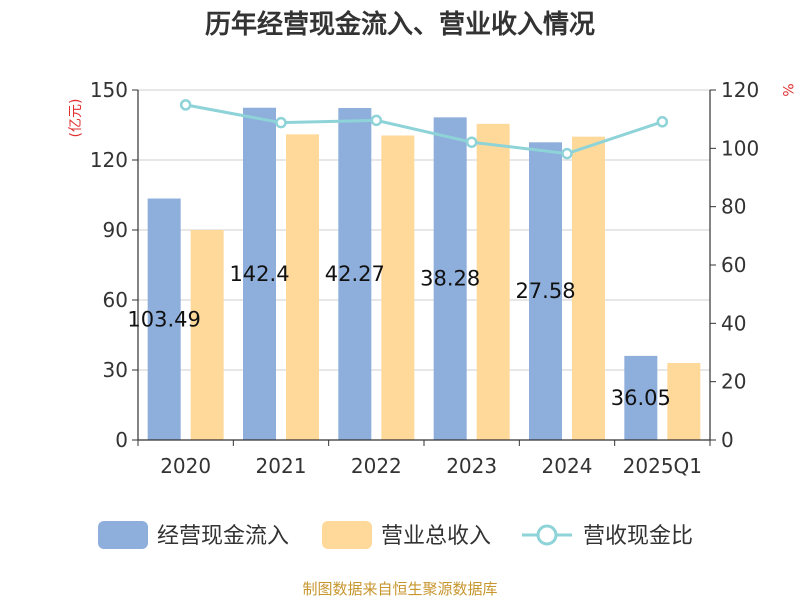  I want to click on ratio-line, so click(424, 129).